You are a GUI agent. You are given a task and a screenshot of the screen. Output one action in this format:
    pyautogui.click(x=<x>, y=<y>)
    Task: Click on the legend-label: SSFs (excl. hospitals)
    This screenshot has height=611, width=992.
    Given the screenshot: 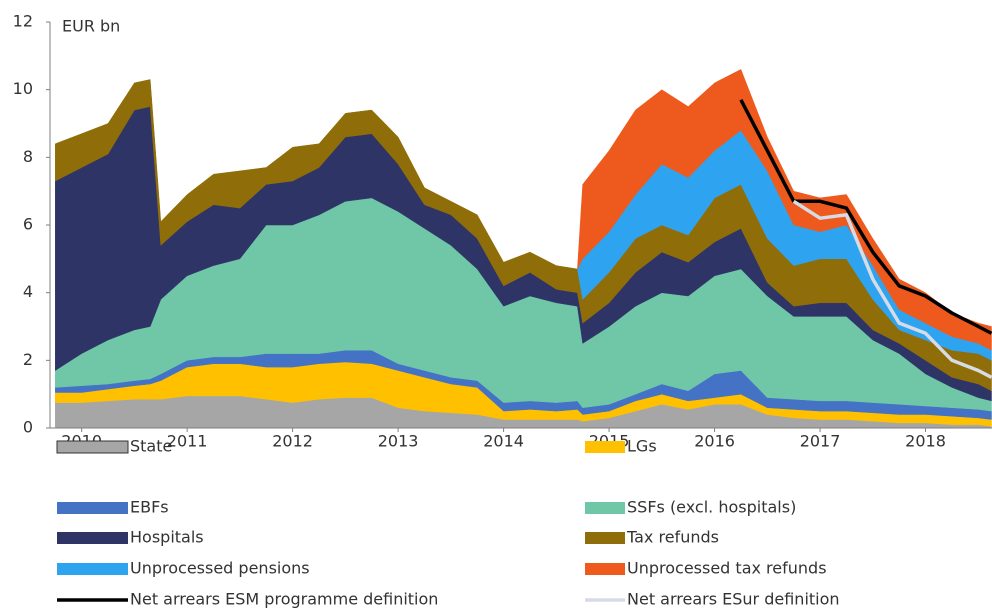 What is the action you would take?
    pyautogui.click(x=711, y=507)
    